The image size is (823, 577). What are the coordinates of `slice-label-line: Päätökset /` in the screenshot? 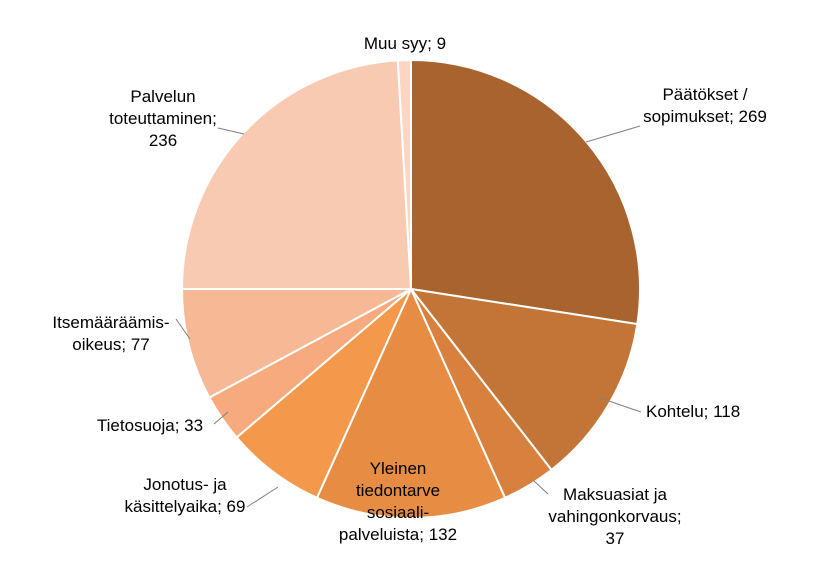 It's located at (704, 94).